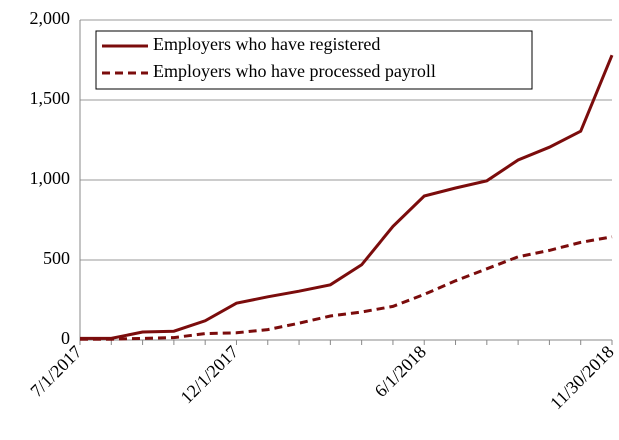 This screenshot has width=619, height=440. What do you see at coordinates (400, 371) in the screenshot?
I see `x-tick-label: 6/1/2018` at bounding box center [400, 371].